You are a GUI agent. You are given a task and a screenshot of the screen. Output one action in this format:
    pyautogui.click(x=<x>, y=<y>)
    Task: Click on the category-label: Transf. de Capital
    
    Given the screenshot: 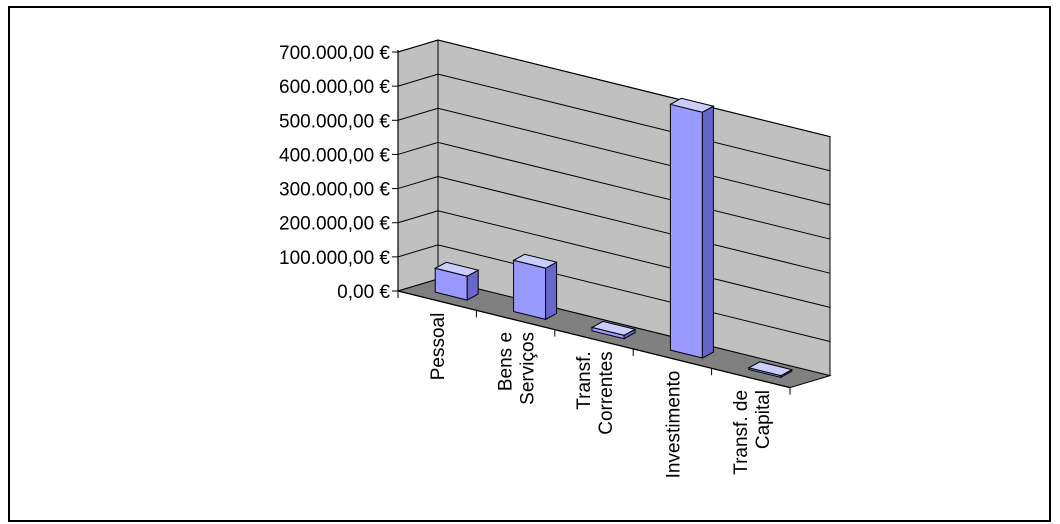 What is the action you would take?
    pyautogui.click(x=752, y=432)
    